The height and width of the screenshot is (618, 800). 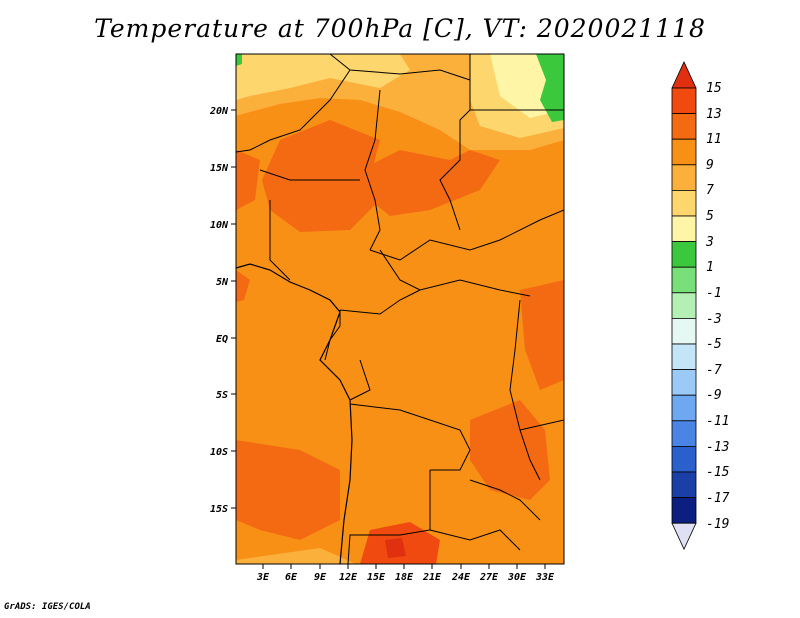 I want to click on field-11-13-southeast, so click(x=510, y=450).